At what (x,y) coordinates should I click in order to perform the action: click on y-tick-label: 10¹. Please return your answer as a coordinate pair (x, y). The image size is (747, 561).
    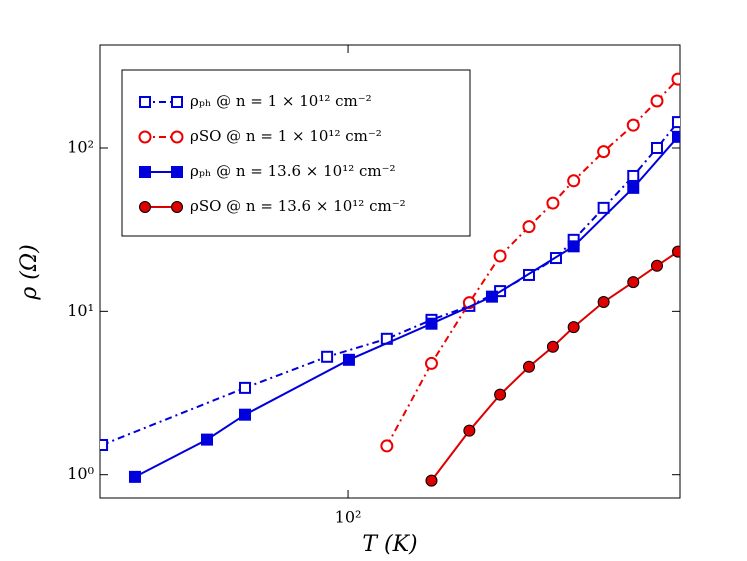
    Looking at the image, I should click on (80, 310).